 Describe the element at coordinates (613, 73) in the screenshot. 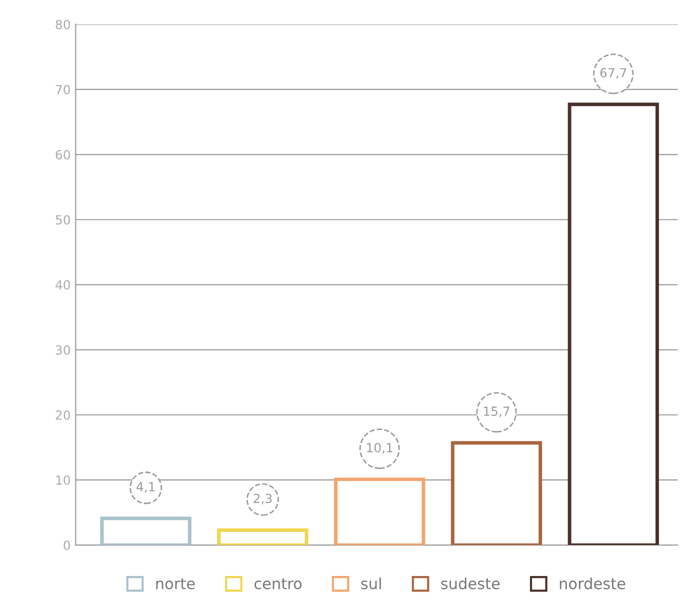

I see `data-label: 67,7` at that location.